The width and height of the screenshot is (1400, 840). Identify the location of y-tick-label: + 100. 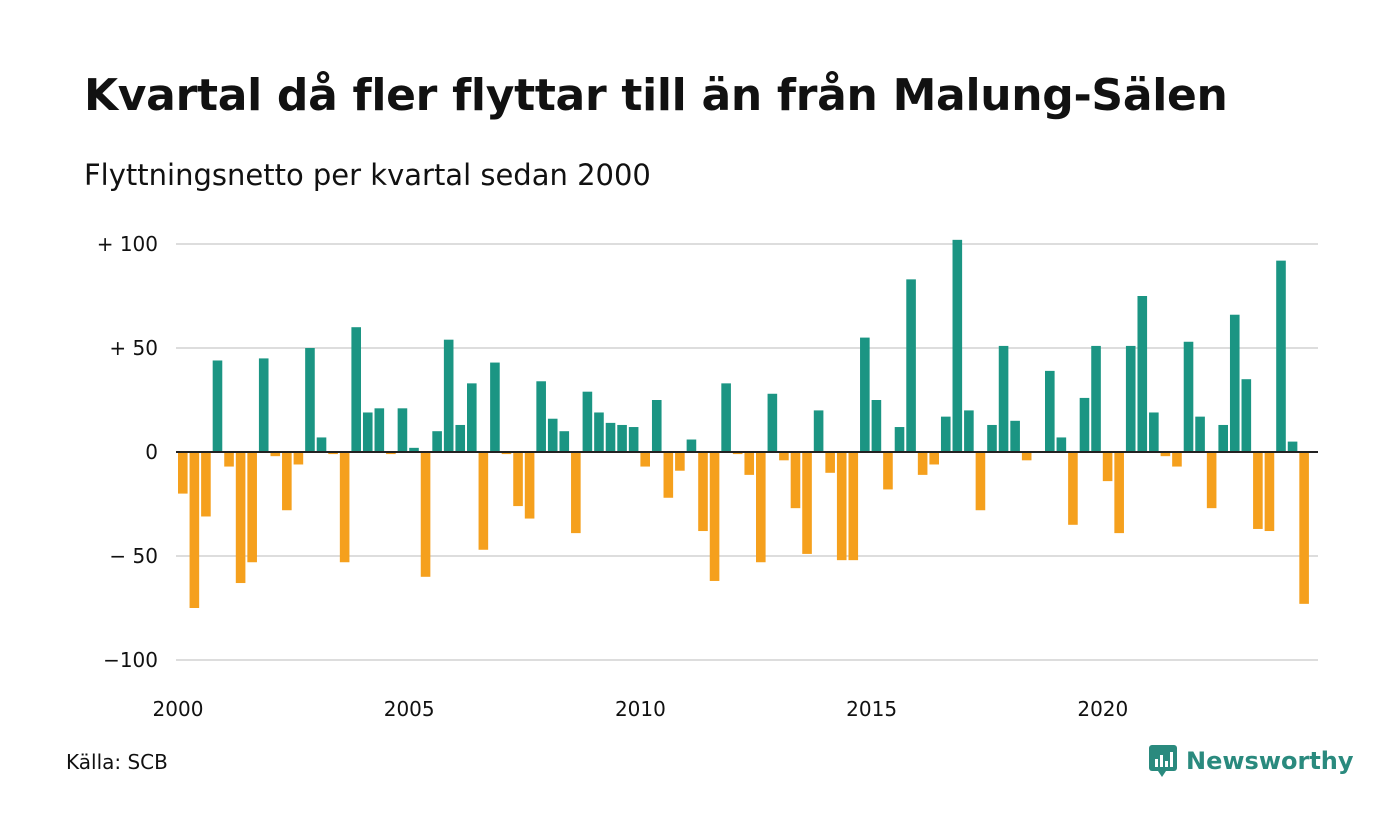
(127, 244).